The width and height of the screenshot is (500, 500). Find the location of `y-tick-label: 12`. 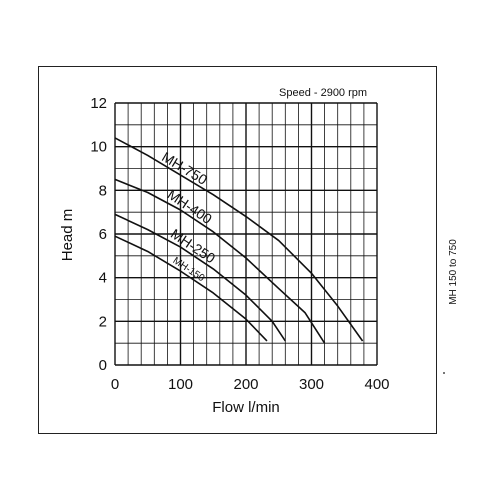

y-tick-label: 12 is located at coordinates (98, 103).